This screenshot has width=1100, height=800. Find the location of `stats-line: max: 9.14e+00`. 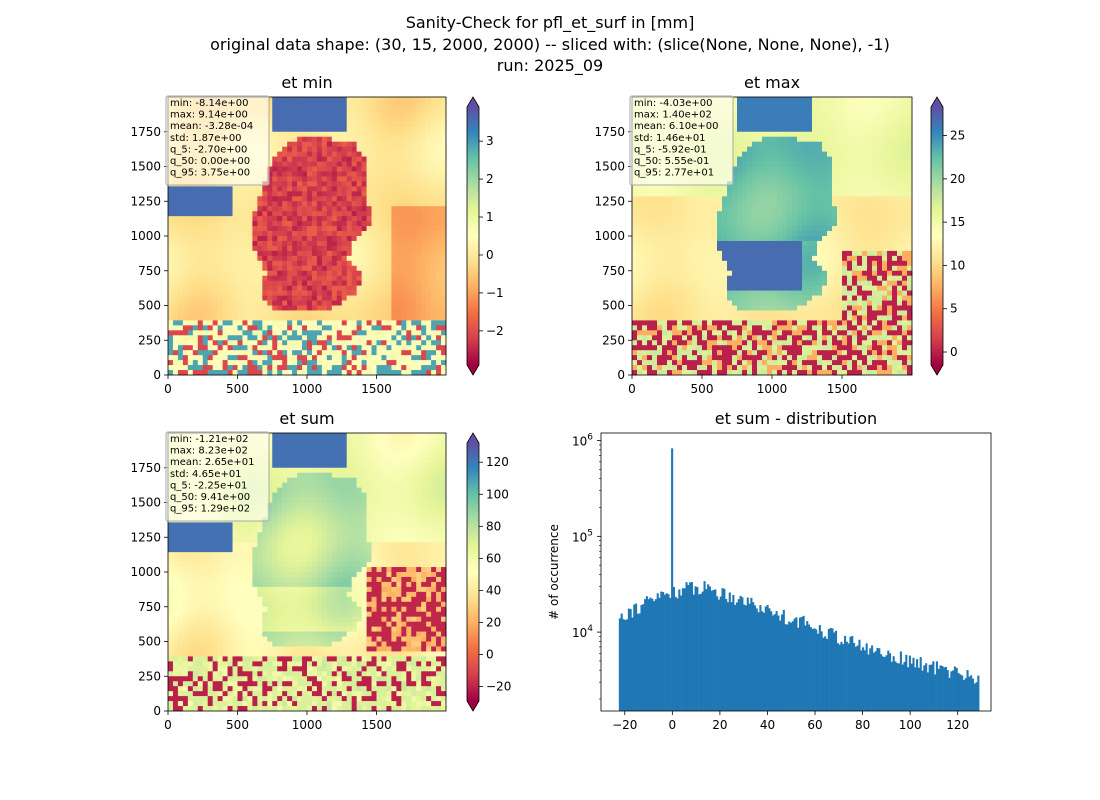

stats-line: max: 9.14e+00 is located at coordinates (209, 115).